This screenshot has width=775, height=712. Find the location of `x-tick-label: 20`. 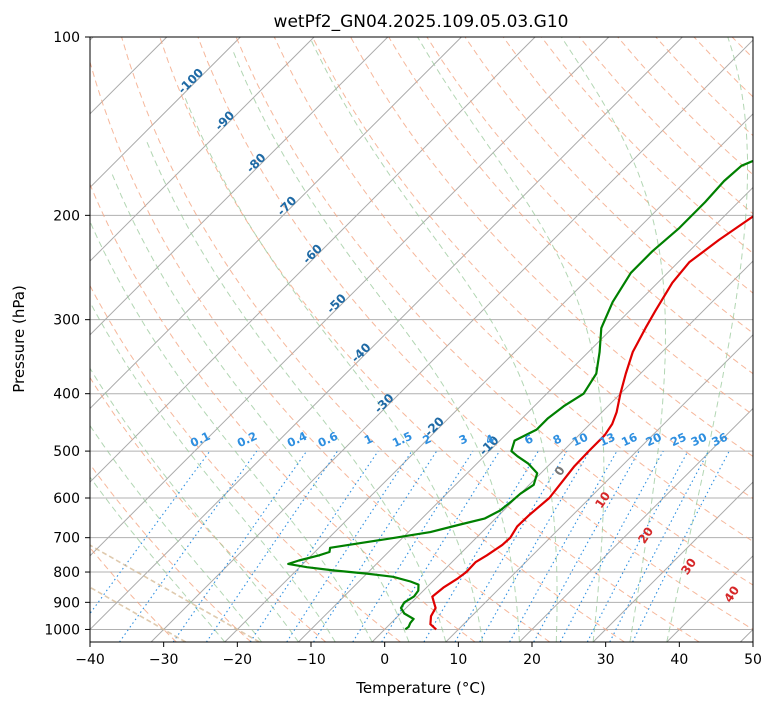

x-tick-label: 20 is located at coordinates (532, 660).